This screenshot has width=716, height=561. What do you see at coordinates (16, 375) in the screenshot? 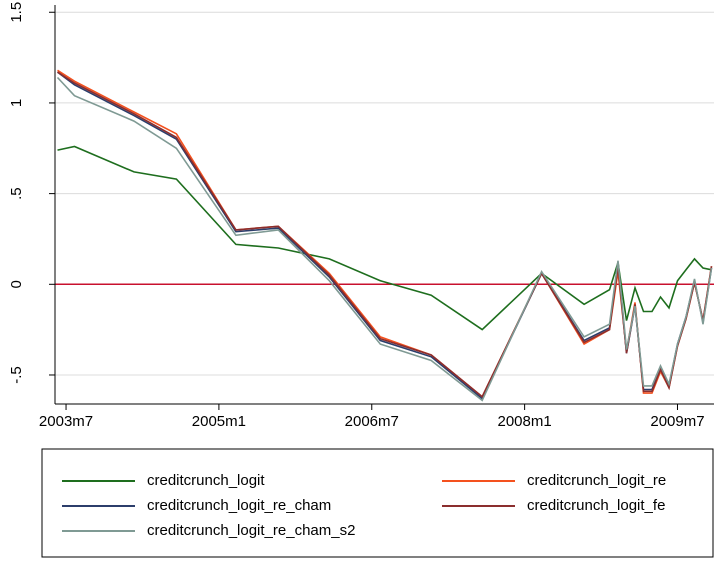
I see `y-tick-label: -.5` at bounding box center [16, 375].